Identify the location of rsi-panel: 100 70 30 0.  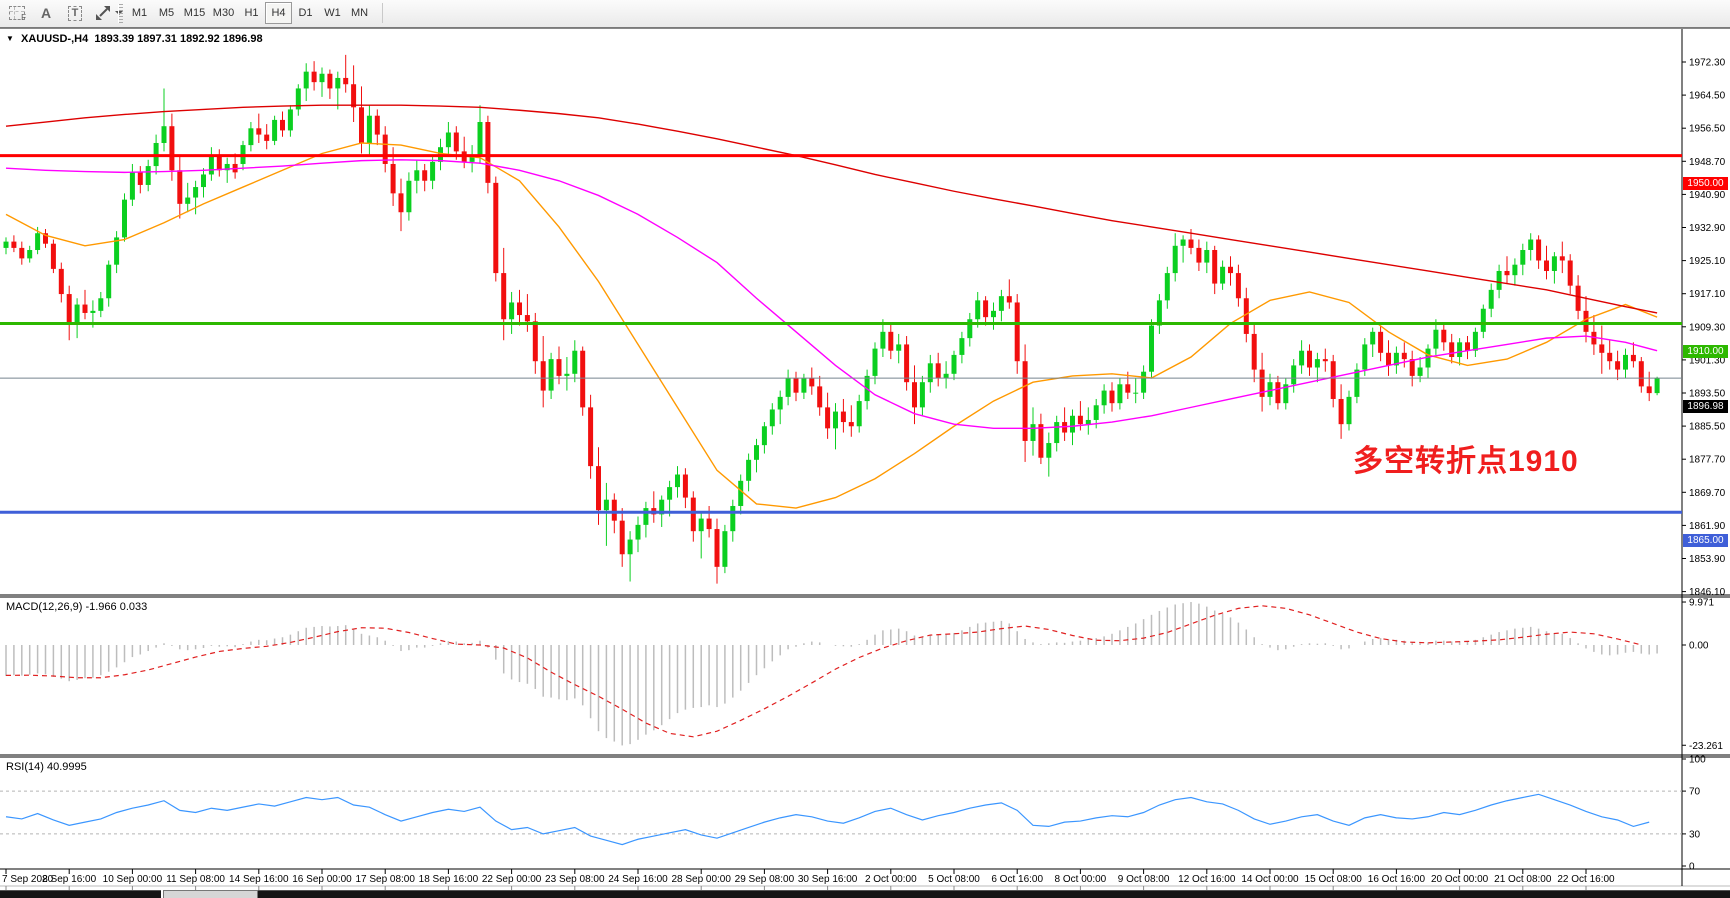
(853, 814).